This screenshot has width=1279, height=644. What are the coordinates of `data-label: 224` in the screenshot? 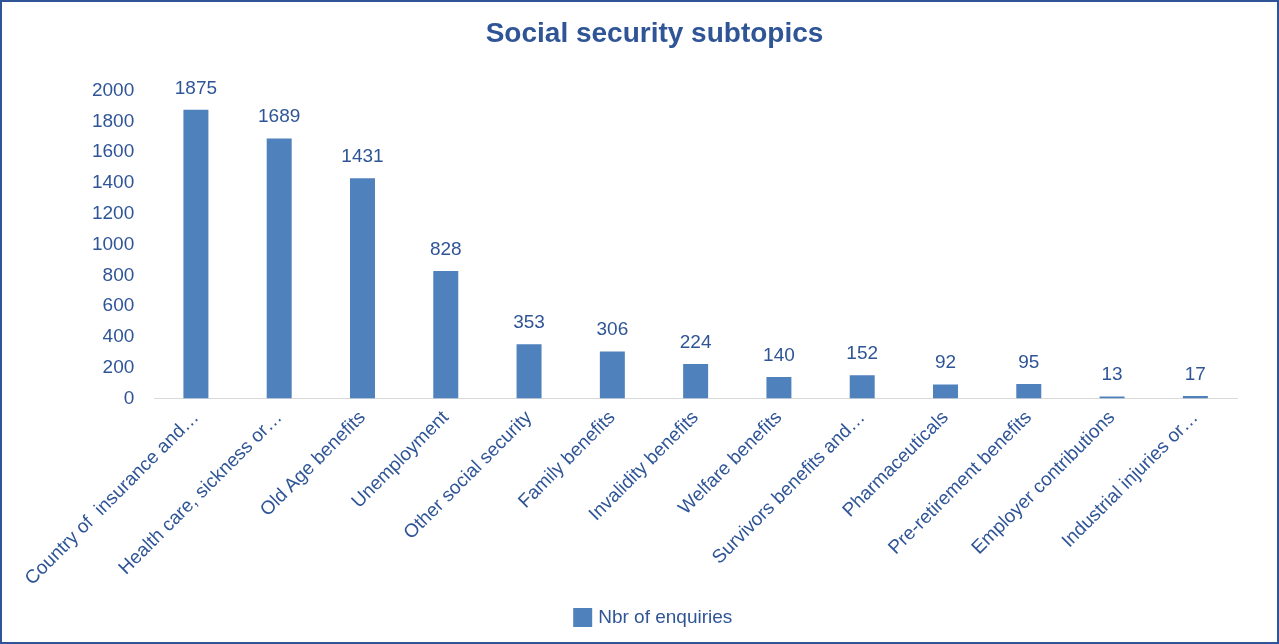 It's located at (695, 341).